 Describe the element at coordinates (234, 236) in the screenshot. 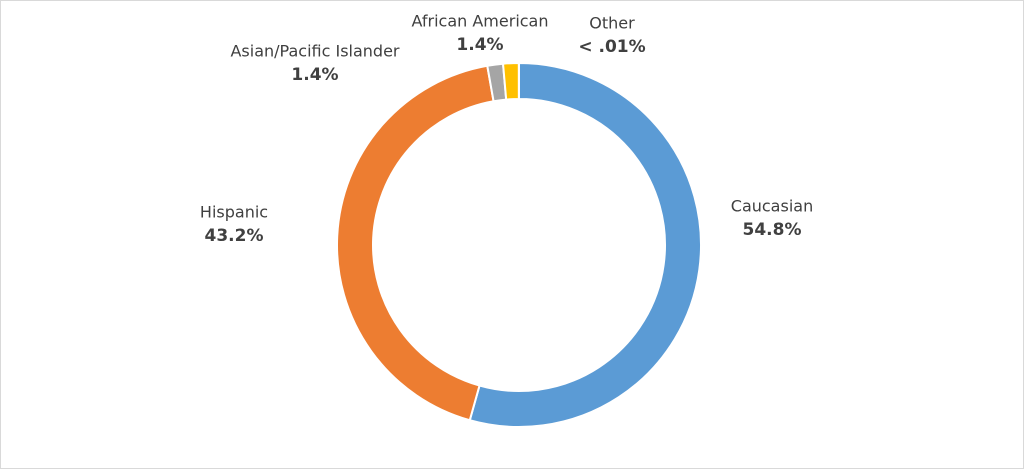

I see `value-label: 43.2%` at that location.